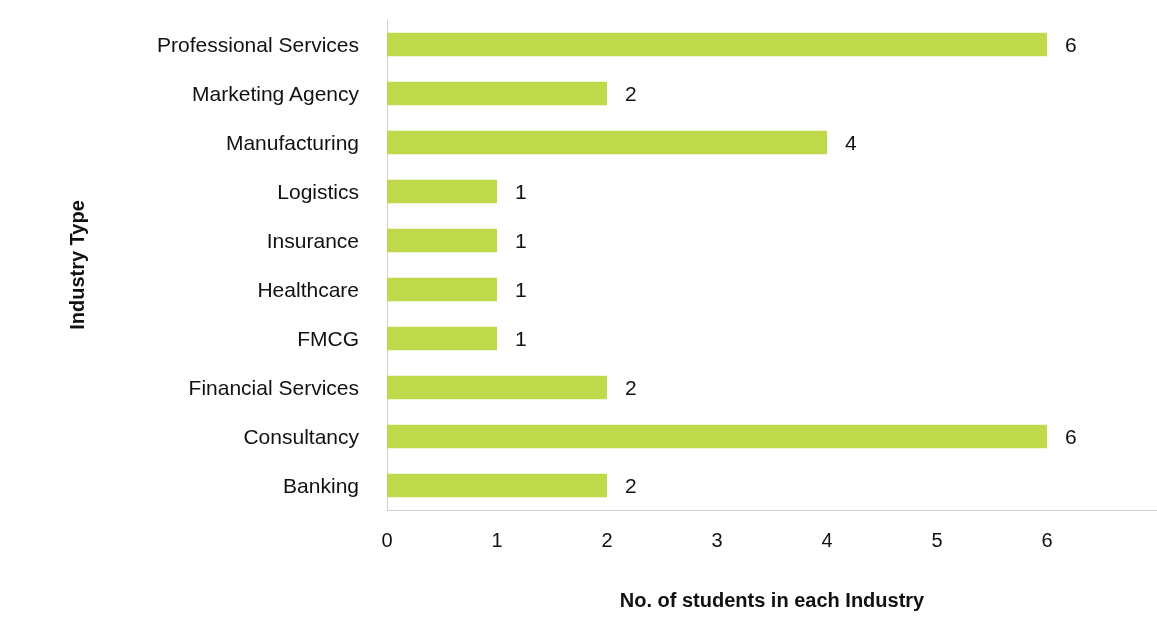  What do you see at coordinates (937, 540) in the screenshot?
I see `x-tick-label: 5` at bounding box center [937, 540].